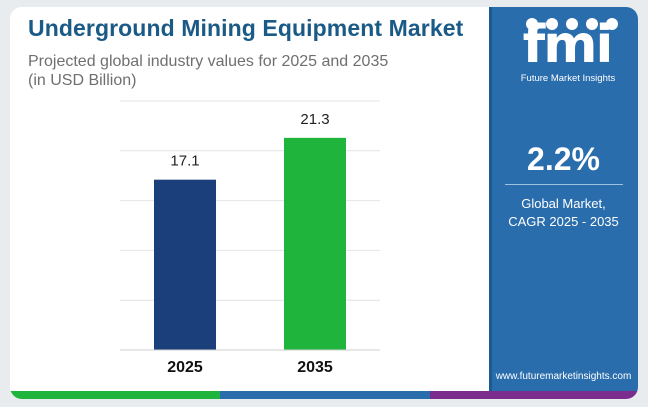 The height and width of the screenshot is (407, 648). What do you see at coordinates (563, 159) in the screenshot?
I see `cagr-value: 2.2%` at bounding box center [563, 159].